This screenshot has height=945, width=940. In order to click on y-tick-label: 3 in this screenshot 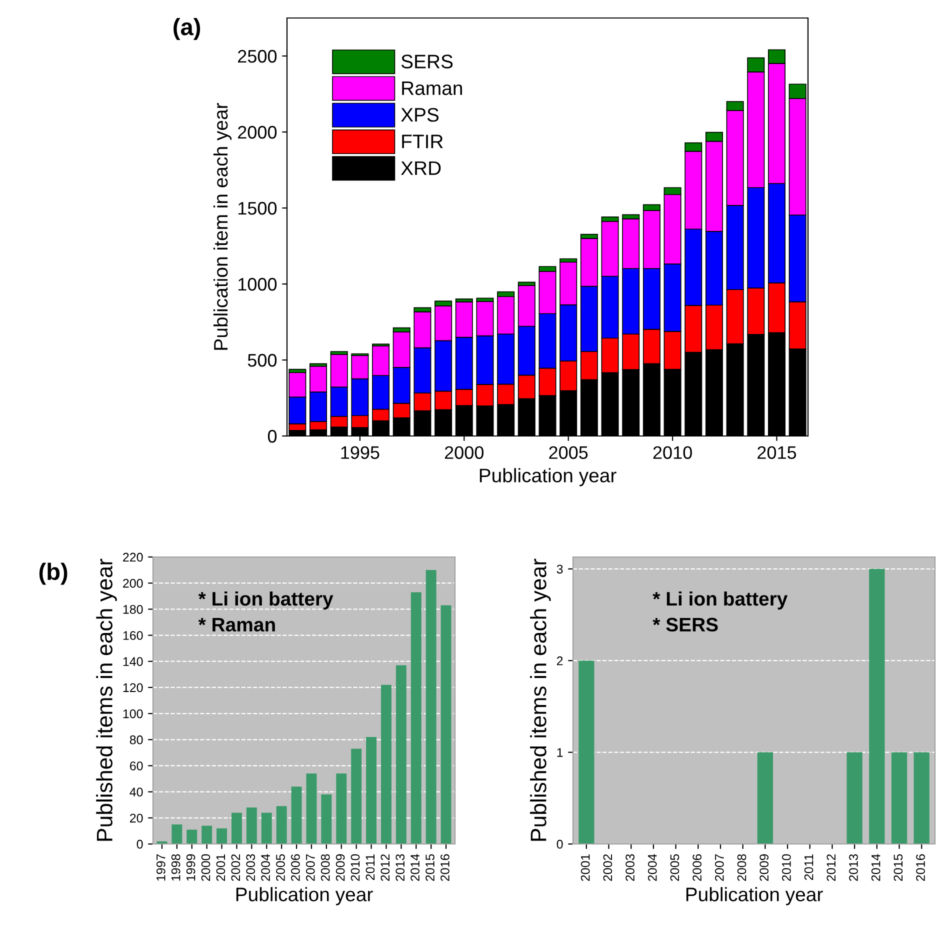, I will do `click(559, 569)`.